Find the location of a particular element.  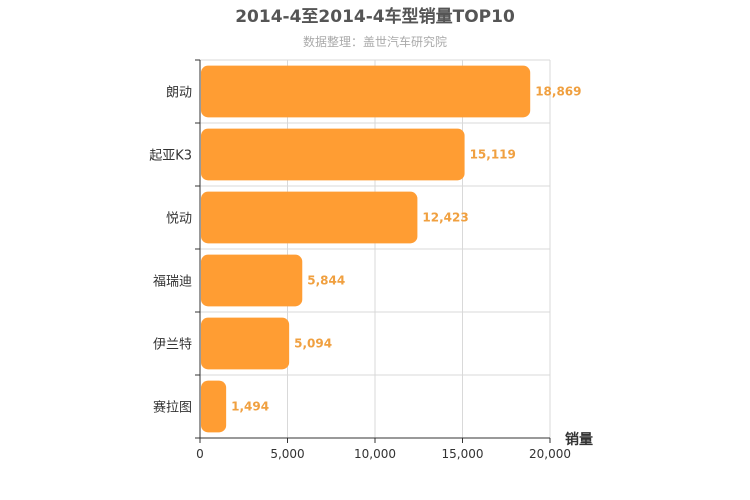

y-tick-label: 伊兰特 is located at coordinates (172, 345).